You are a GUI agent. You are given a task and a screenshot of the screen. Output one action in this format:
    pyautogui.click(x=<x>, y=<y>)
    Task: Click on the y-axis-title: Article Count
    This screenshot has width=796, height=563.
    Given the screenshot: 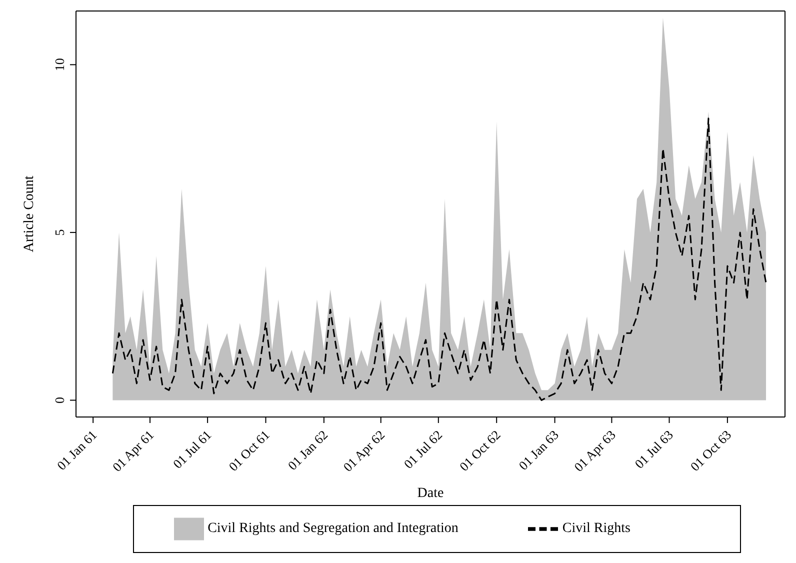 What is the action you would take?
    pyautogui.click(x=29, y=214)
    